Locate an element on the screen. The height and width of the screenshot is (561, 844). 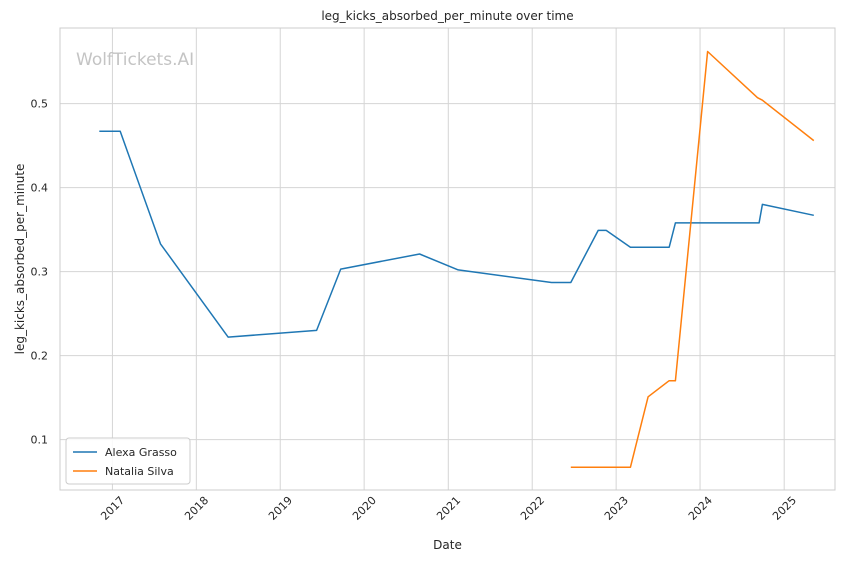
x-tick-label: 2021 is located at coordinates (448, 508).